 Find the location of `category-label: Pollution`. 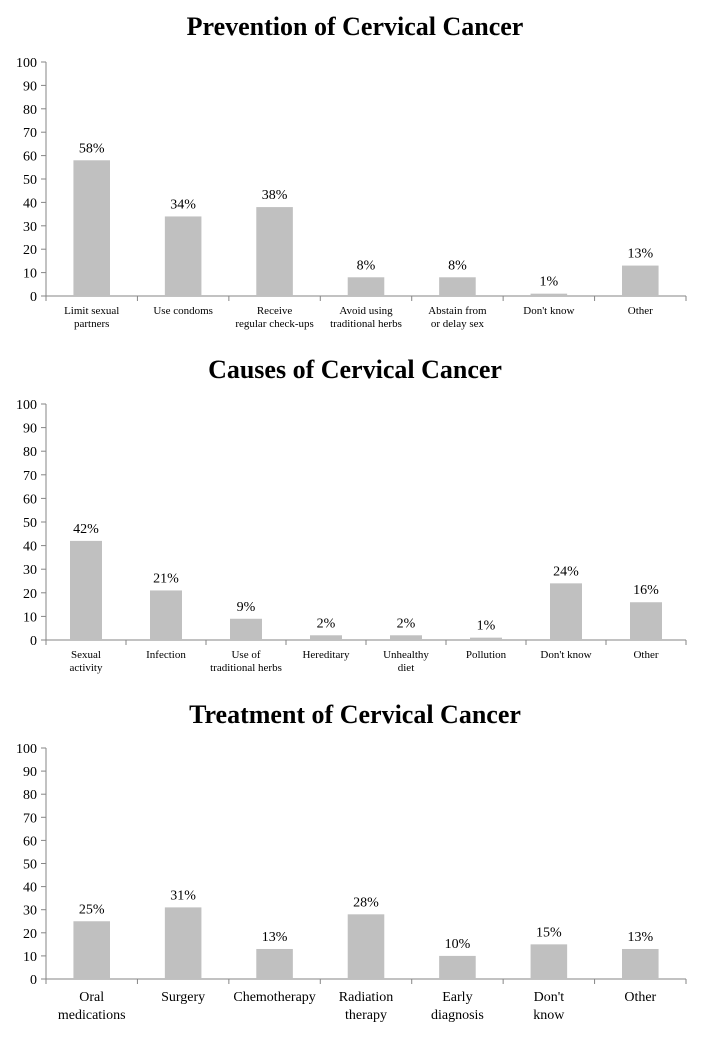

category-label: Pollution is located at coordinates (486, 655).